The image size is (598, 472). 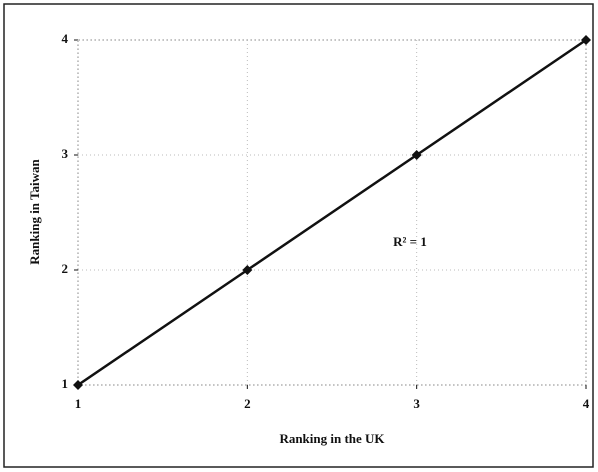 What do you see at coordinates (247, 403) in the screenshot?
I see `x-tick-label: 2` at bounding box center [247, 403].